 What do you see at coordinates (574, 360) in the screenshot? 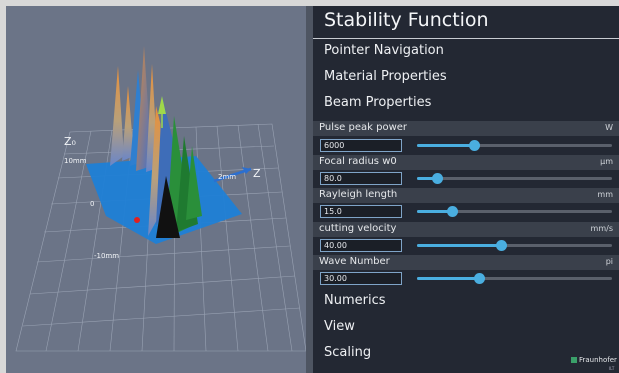
I see `fraunhofer-logo-icon` at bounding box center [574, 360].